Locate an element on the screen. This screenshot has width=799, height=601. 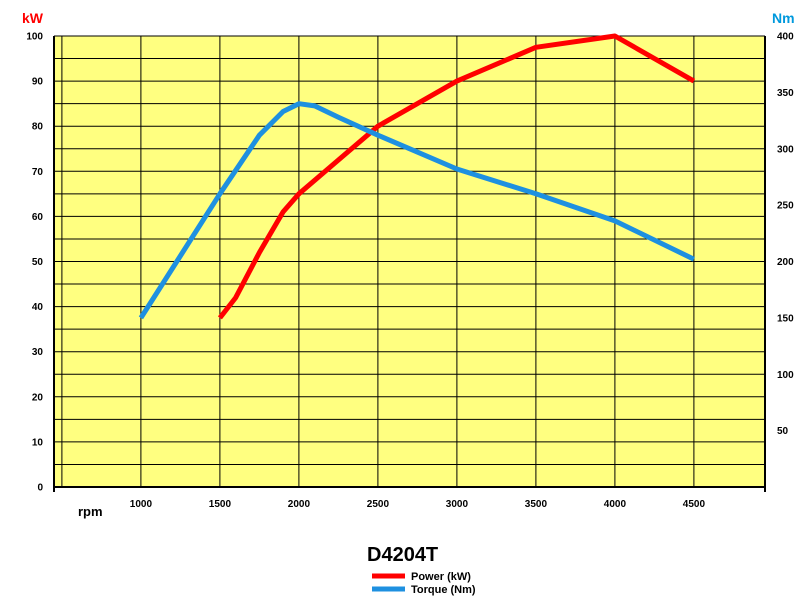
chart-title: D4204T is located at coordinates (402, 555).